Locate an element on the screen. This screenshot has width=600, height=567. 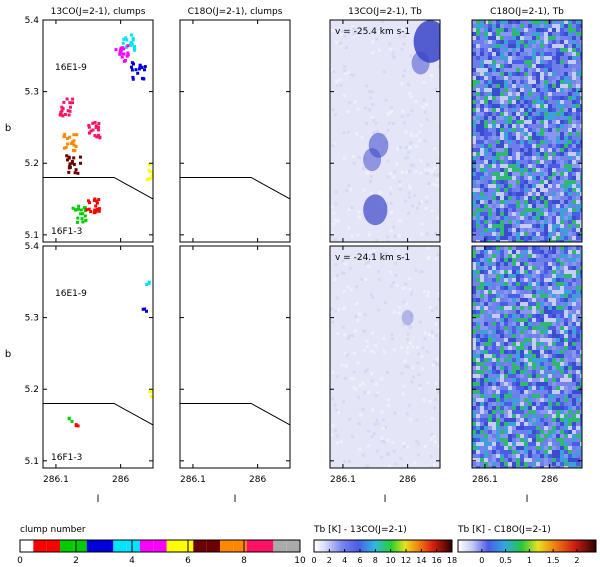
x-tick-label: 286.1 is located at coordinates (485, 480).